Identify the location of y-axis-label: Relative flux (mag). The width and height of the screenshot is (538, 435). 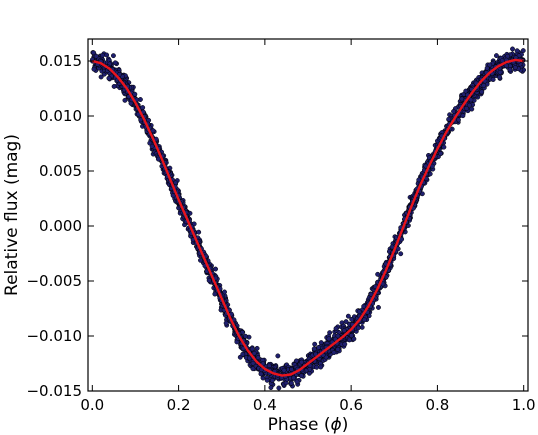
(12, 215).